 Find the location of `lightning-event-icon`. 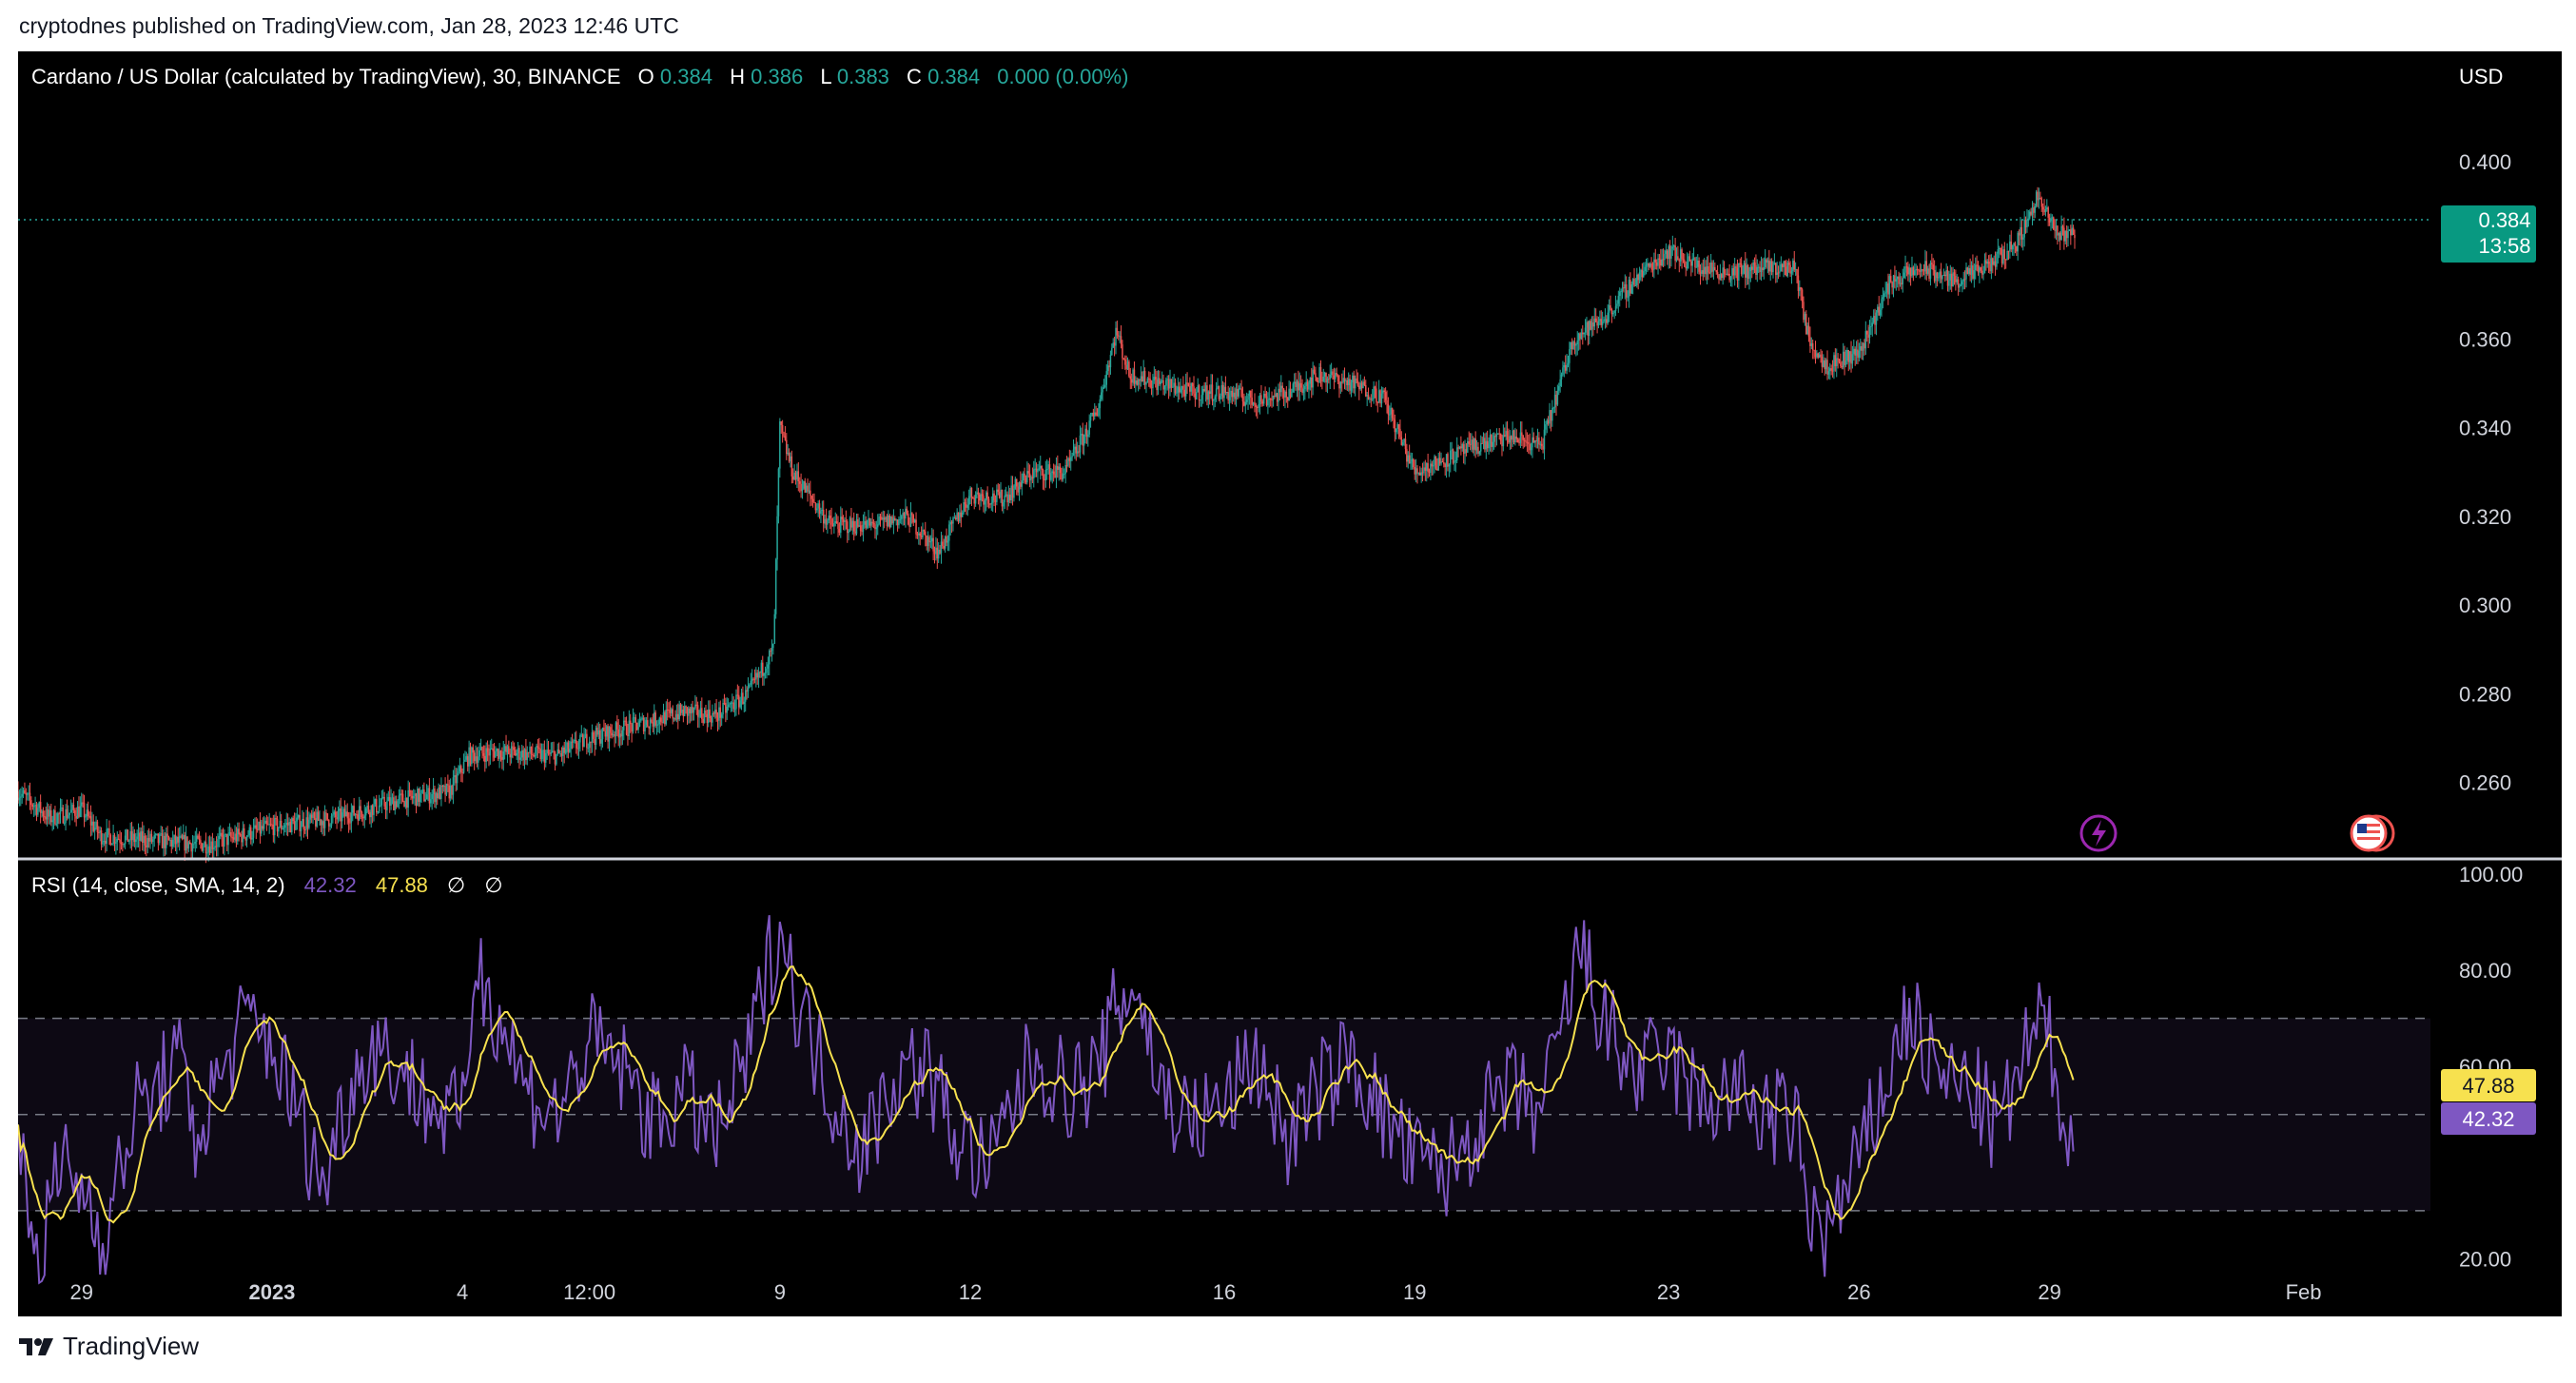

lightning-event-icon is located at coordinates (2098, 833).